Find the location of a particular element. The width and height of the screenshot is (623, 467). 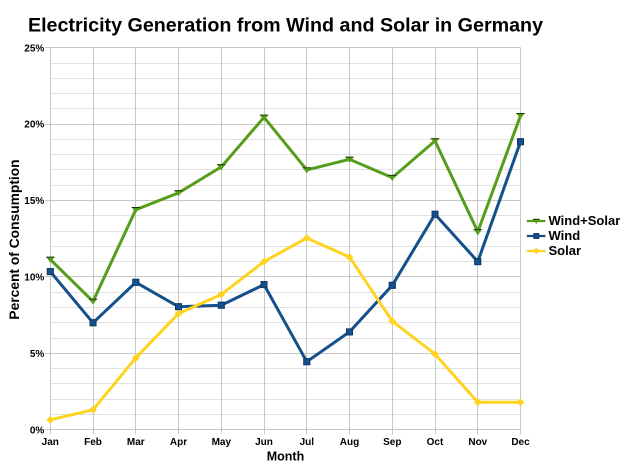

svg-text: Jun is located at coordinates (264, 442).